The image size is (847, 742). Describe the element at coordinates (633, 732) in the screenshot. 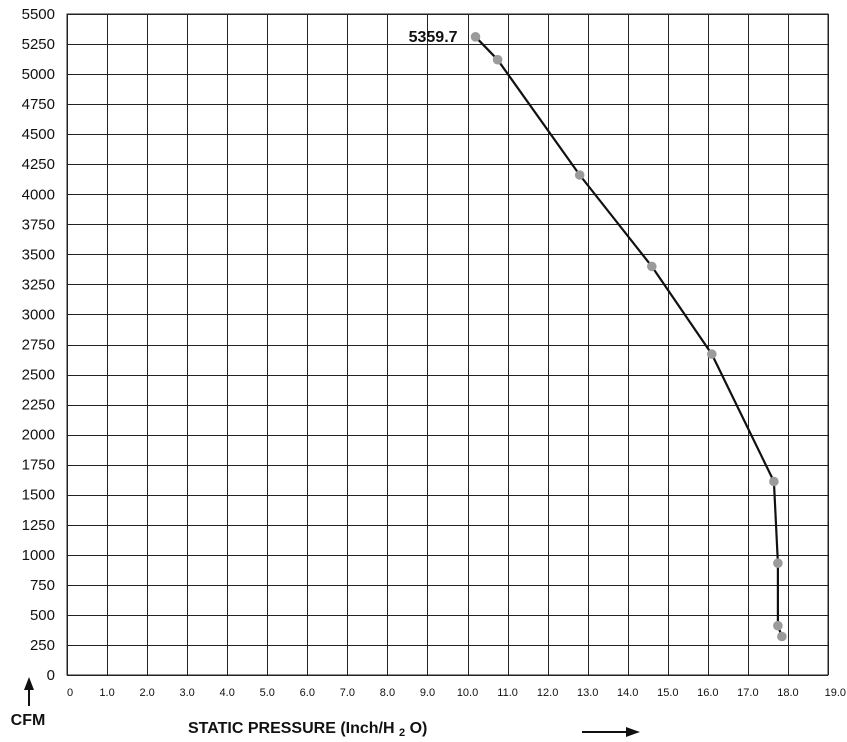

I see `x-axis-arrow-head` at that location.